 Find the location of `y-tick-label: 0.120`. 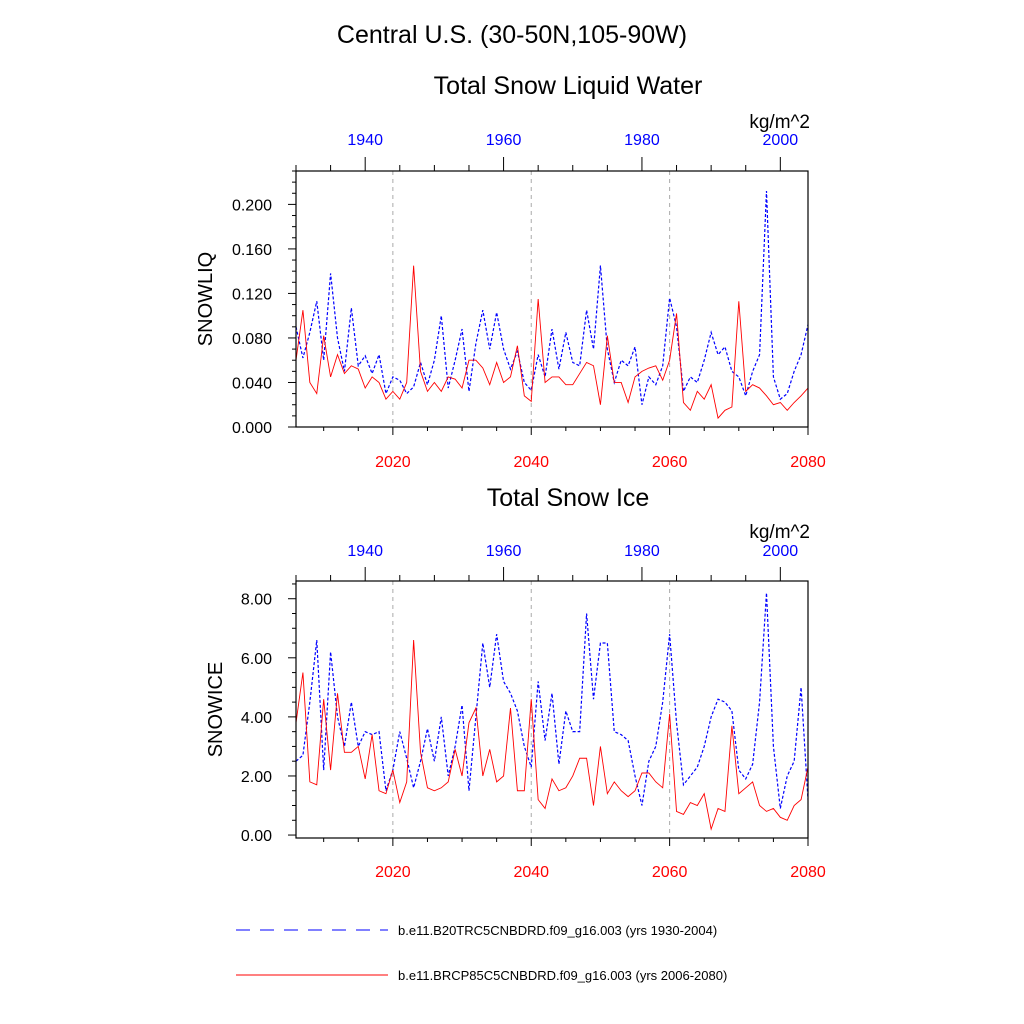

y-tick-label: 0.120 is located at coordinates (252, 294).